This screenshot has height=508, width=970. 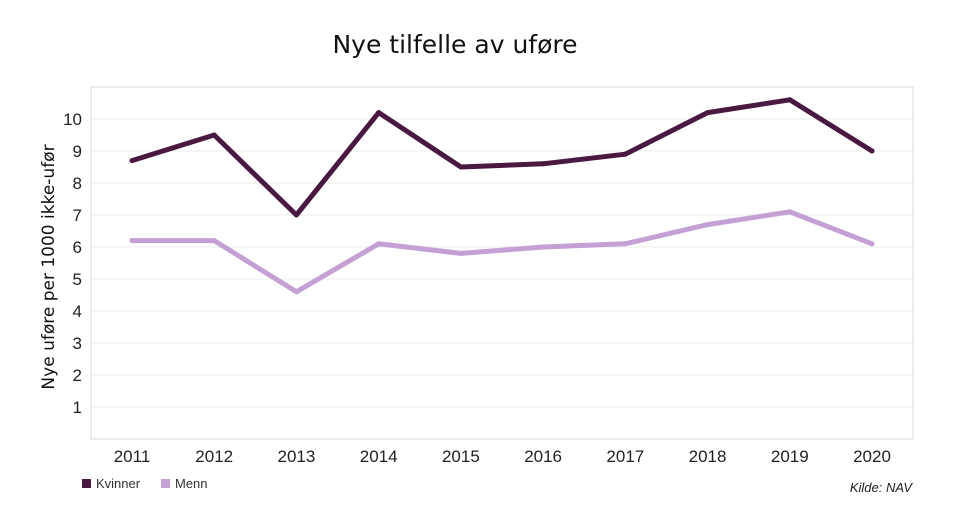 What do you see at coordinates (132, 456) in the screenshot?
I see `x-tick-label: 2011` at bounding box center [132, 456].